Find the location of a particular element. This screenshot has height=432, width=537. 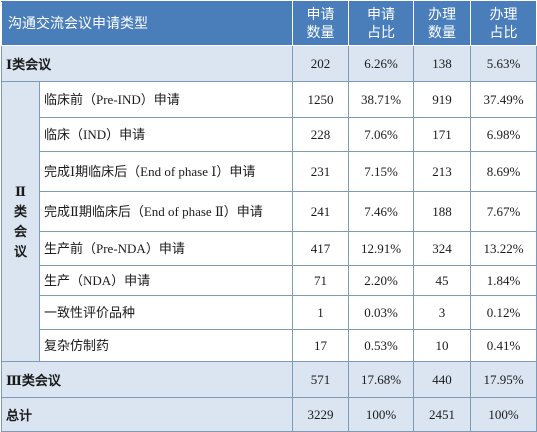

apply-count: 228 is located at coordinates (320, 134).